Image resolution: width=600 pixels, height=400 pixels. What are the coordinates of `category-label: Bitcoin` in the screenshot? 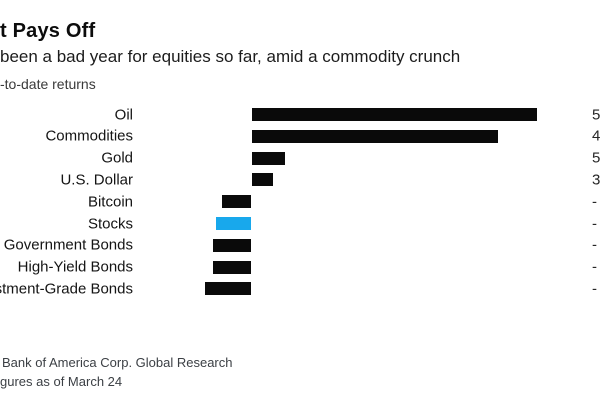 It's located at (110, 202).